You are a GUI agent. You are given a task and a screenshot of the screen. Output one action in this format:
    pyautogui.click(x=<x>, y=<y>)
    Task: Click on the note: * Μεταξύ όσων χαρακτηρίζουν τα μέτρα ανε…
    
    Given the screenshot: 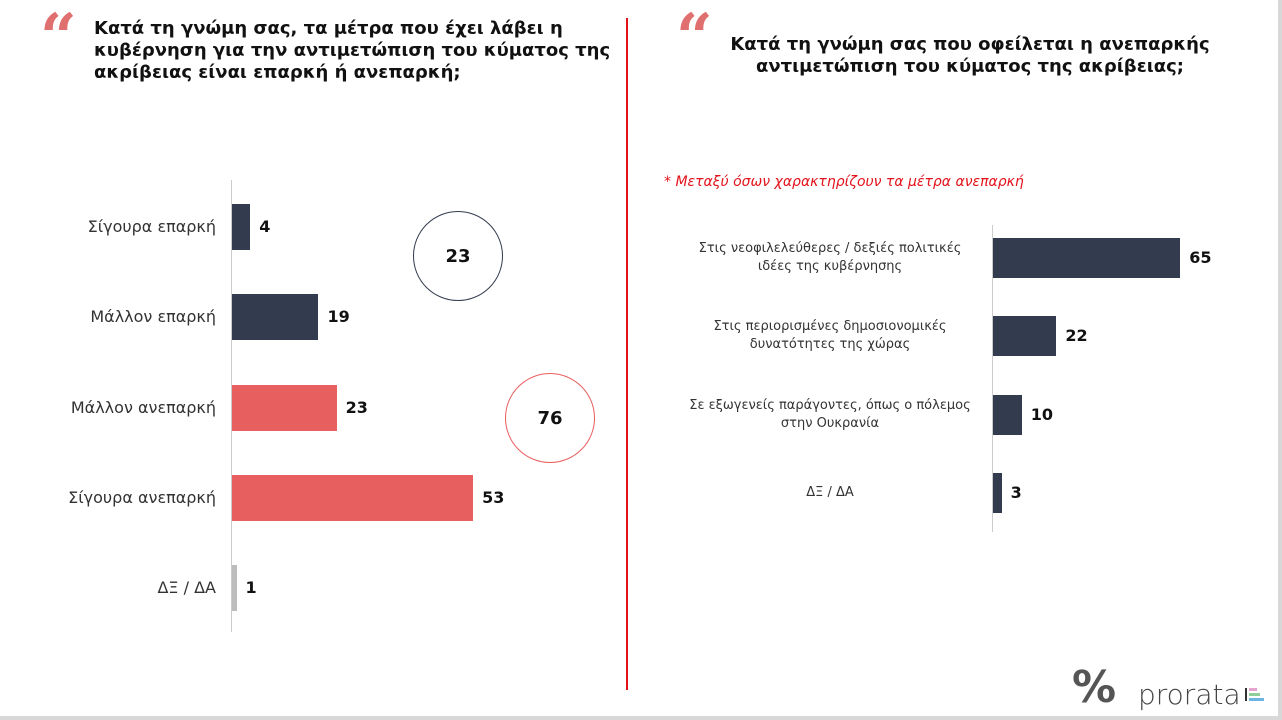 What is the action you would take?
    pyautogui.click(x=844, y=182)
    